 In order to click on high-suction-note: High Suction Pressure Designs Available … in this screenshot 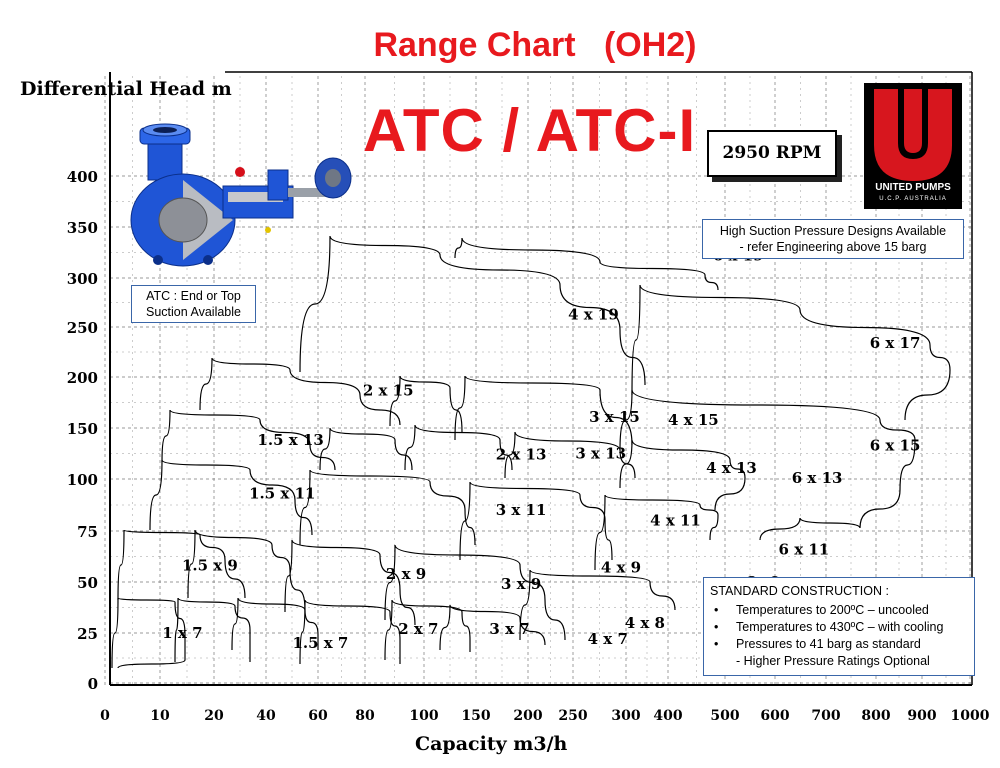, I will do `click(833, 239)`.